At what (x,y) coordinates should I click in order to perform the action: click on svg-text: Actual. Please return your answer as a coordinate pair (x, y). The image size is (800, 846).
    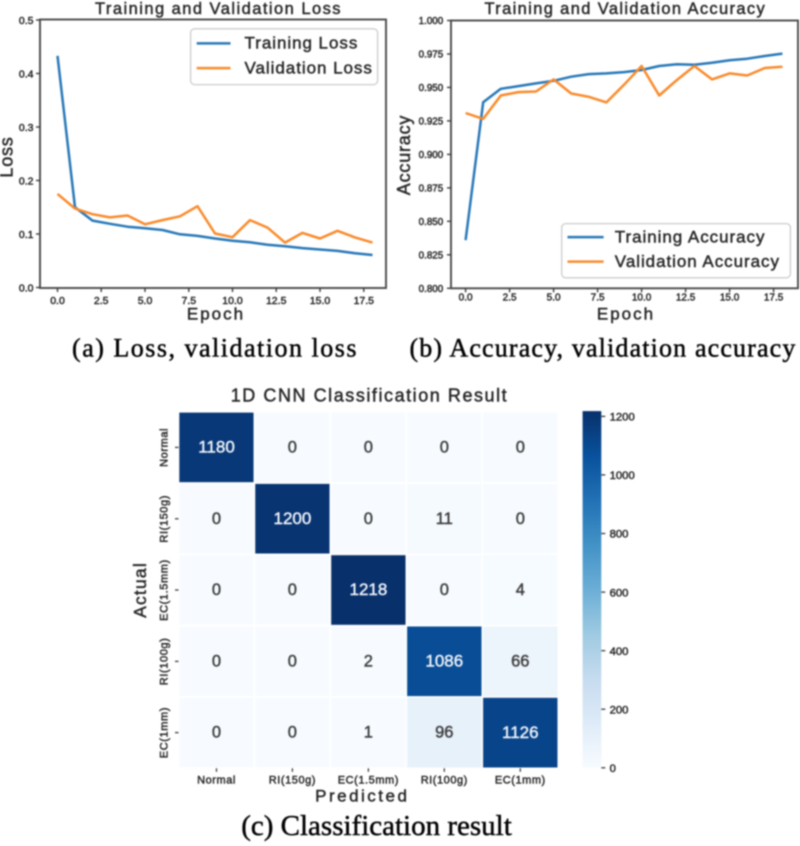
    Looking at the image, I should click on (140, 590).